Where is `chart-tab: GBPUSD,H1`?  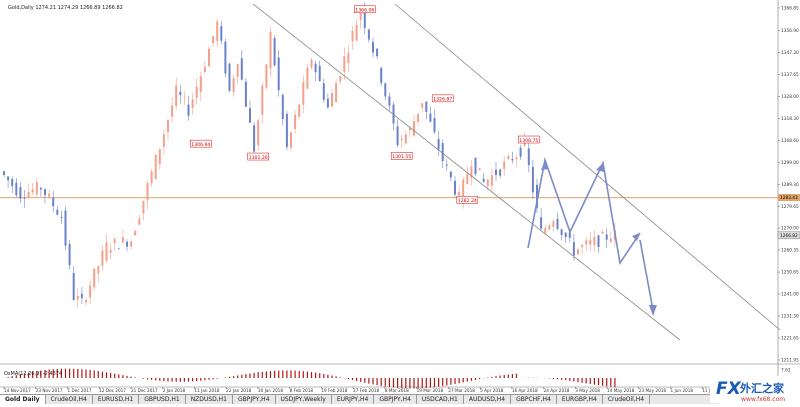
chart-tab: GBPUSD,H1 is located at coordinates (162, 399).